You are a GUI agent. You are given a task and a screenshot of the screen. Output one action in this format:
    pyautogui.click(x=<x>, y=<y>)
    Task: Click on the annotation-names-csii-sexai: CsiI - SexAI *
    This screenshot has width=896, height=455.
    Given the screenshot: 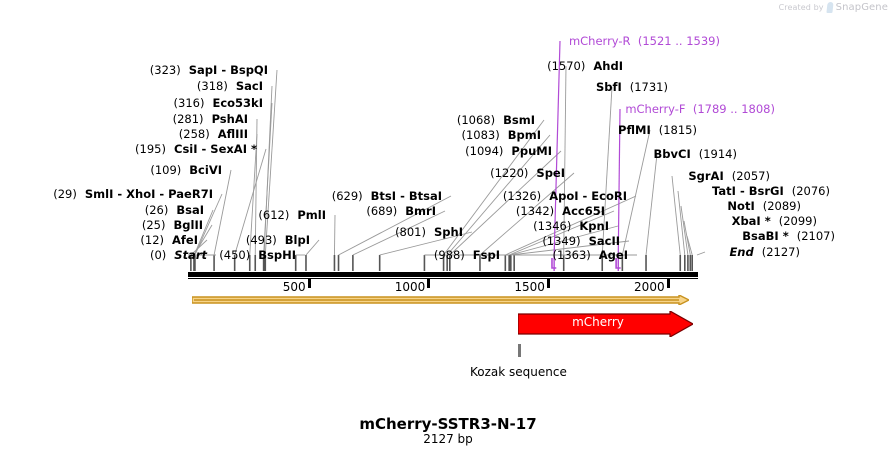 What is the action you would take?
    pyautogui.click(x=215, y=149)
    